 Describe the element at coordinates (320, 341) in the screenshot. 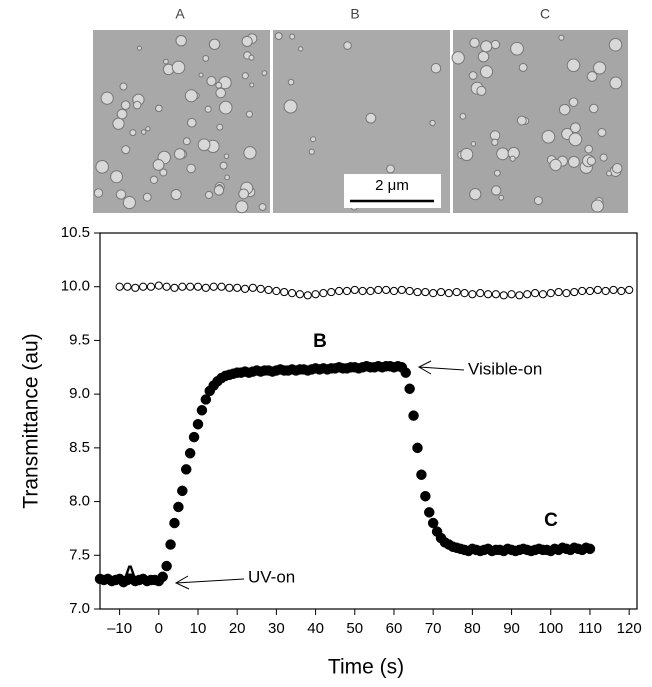

I see `annotation: B` at that location.